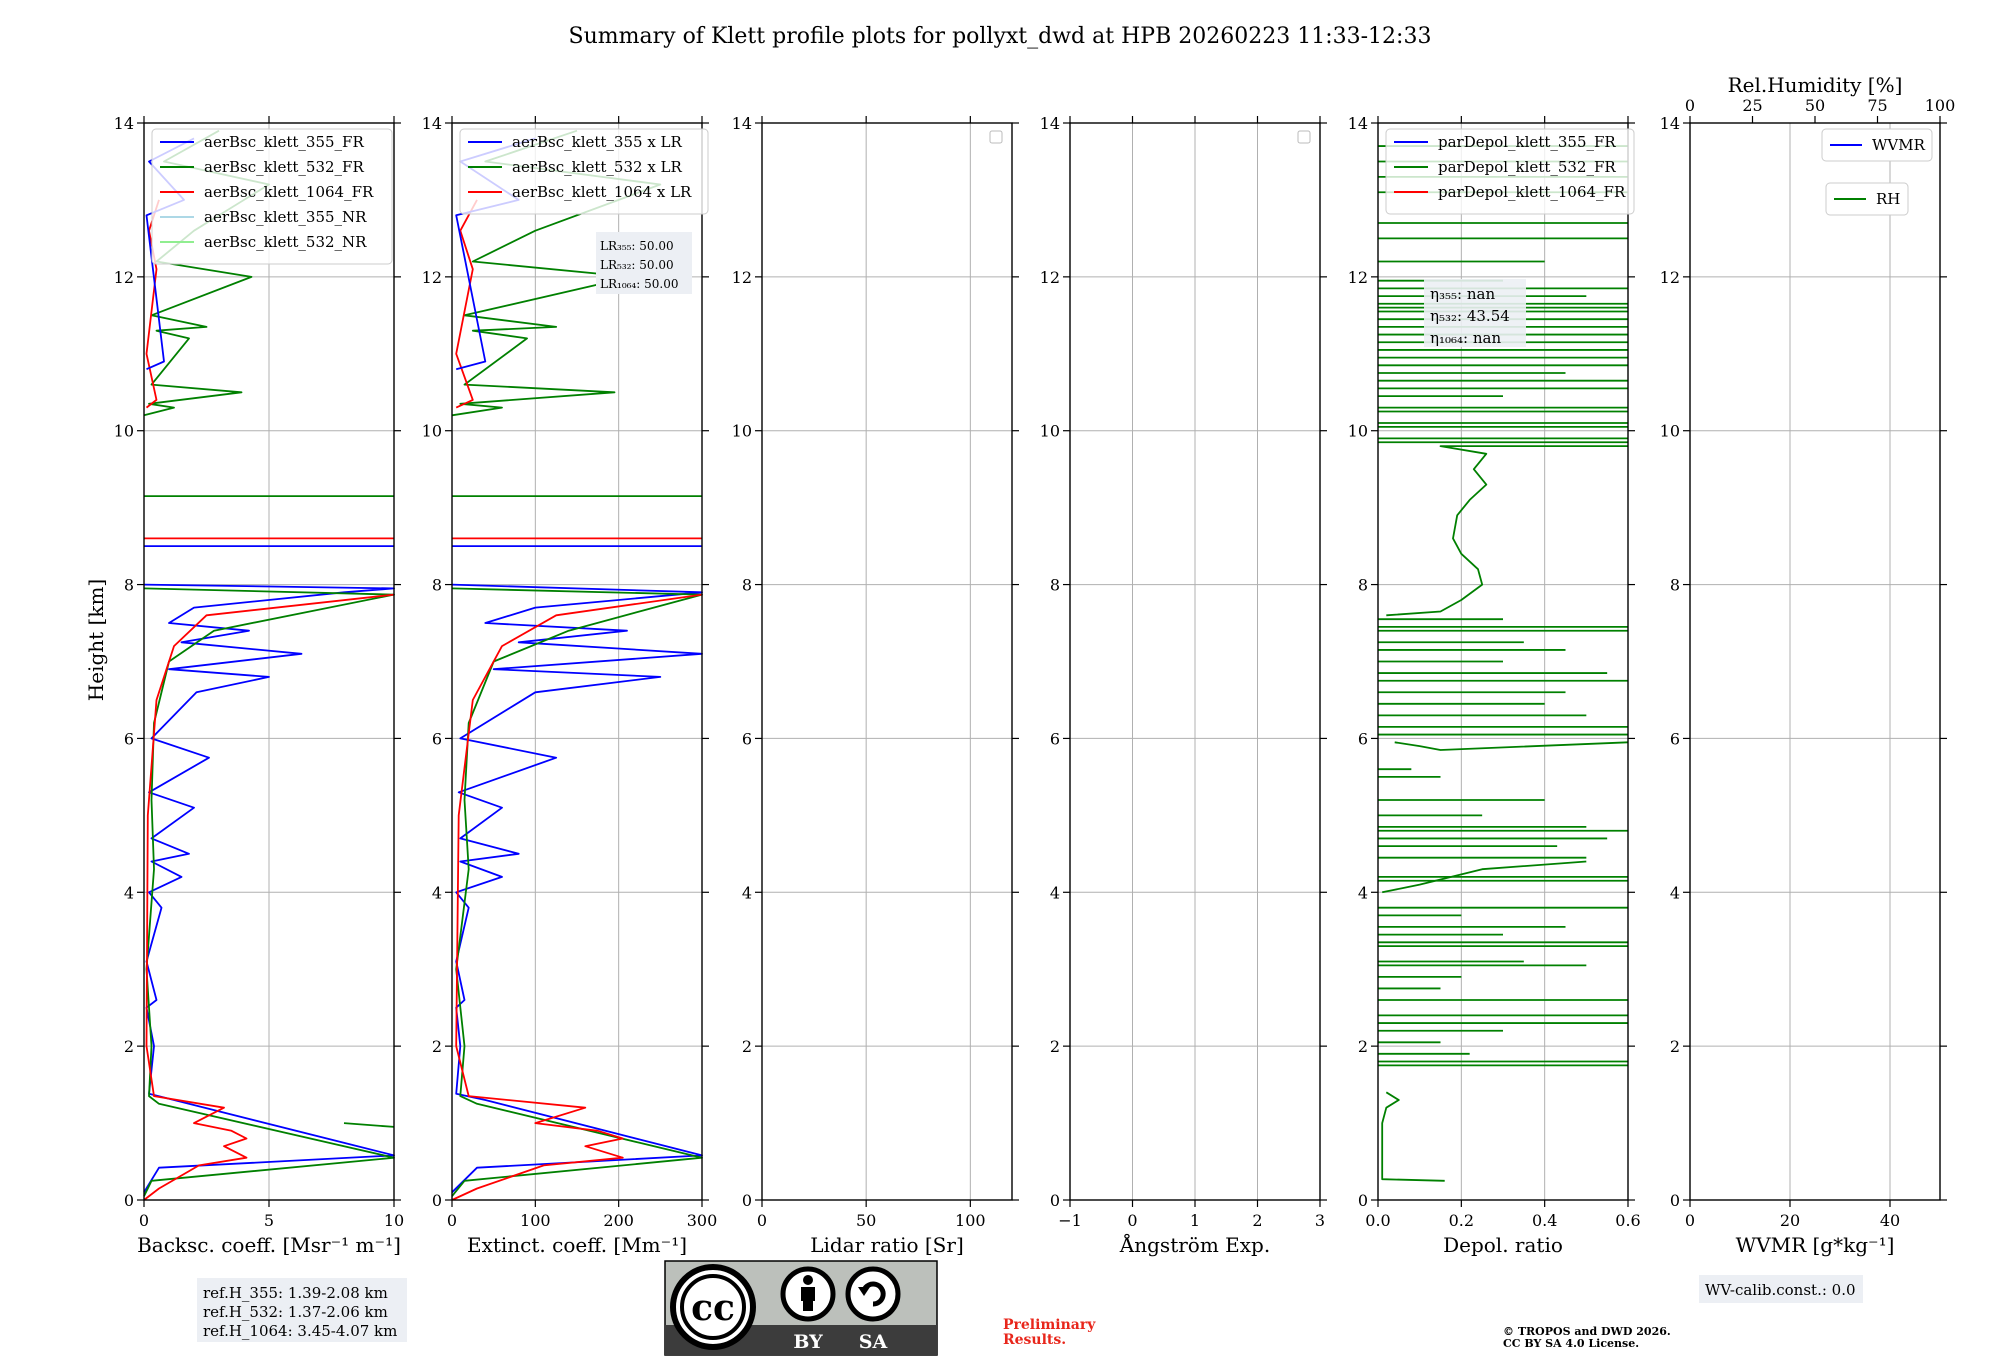 The image size is (2000, 1360). I want to click on depol-calibration-value: η₅₃₂: 43.54, so click(1470, 316).